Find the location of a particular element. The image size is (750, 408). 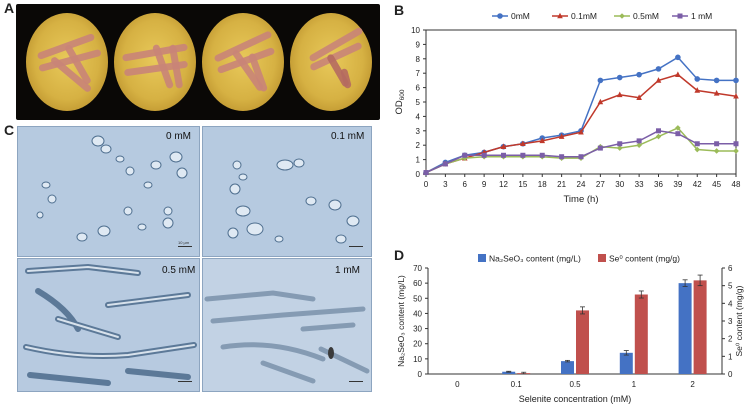

concentration-label: 0 mM is located at coordinates (178, 136).